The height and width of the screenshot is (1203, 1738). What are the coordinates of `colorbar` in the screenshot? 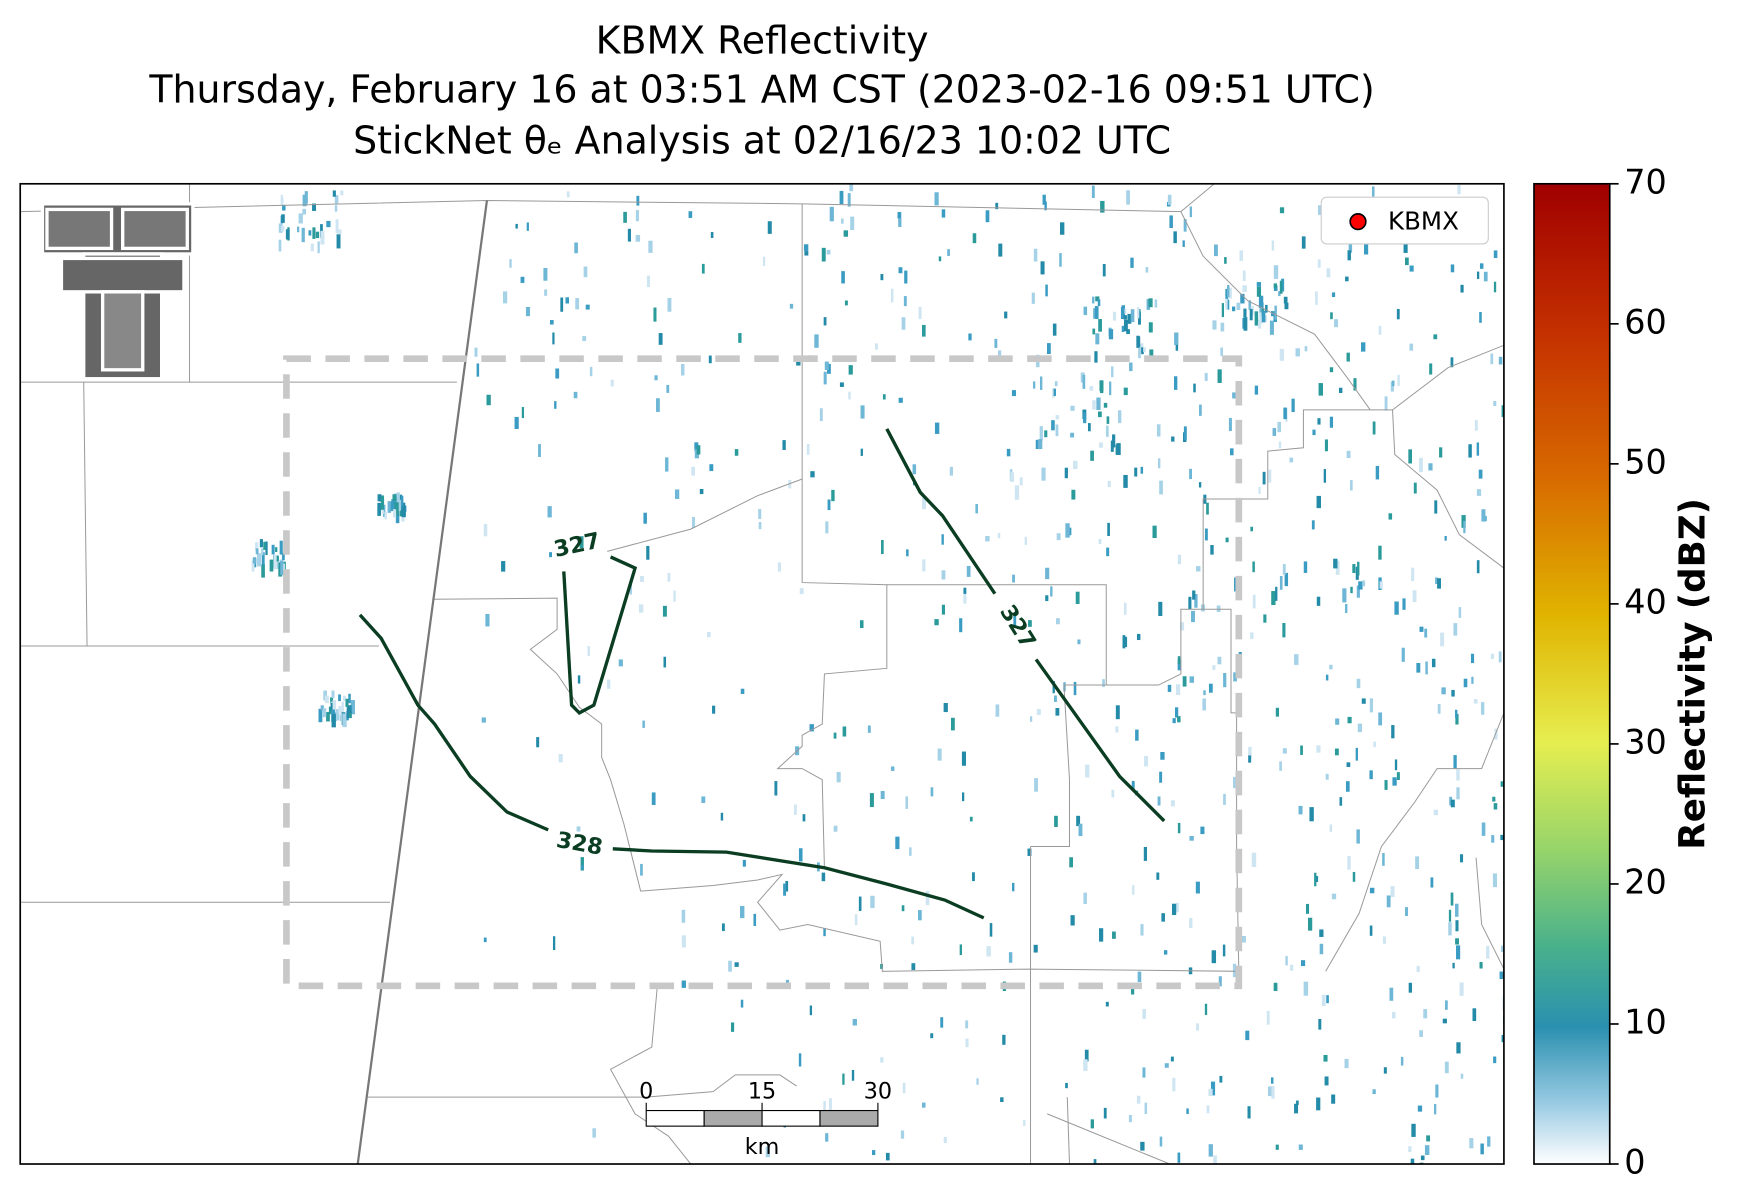 It's located at (1572, 673).